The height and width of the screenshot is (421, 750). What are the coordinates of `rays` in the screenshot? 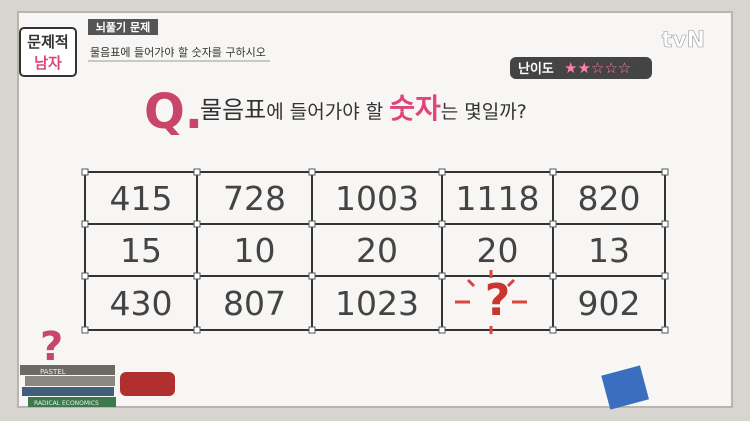 It's located at (491, 302).